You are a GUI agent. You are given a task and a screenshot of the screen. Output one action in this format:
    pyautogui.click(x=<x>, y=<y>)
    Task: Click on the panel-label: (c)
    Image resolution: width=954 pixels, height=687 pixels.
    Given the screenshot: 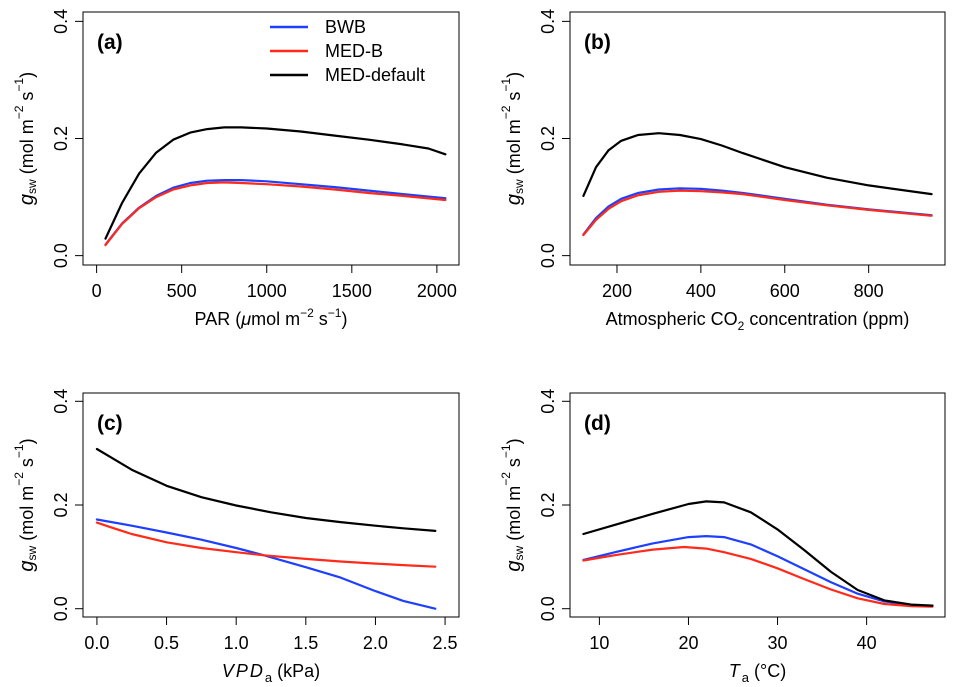 What is the action you would take?
    pyautogui.click(x=110, y=423)
    